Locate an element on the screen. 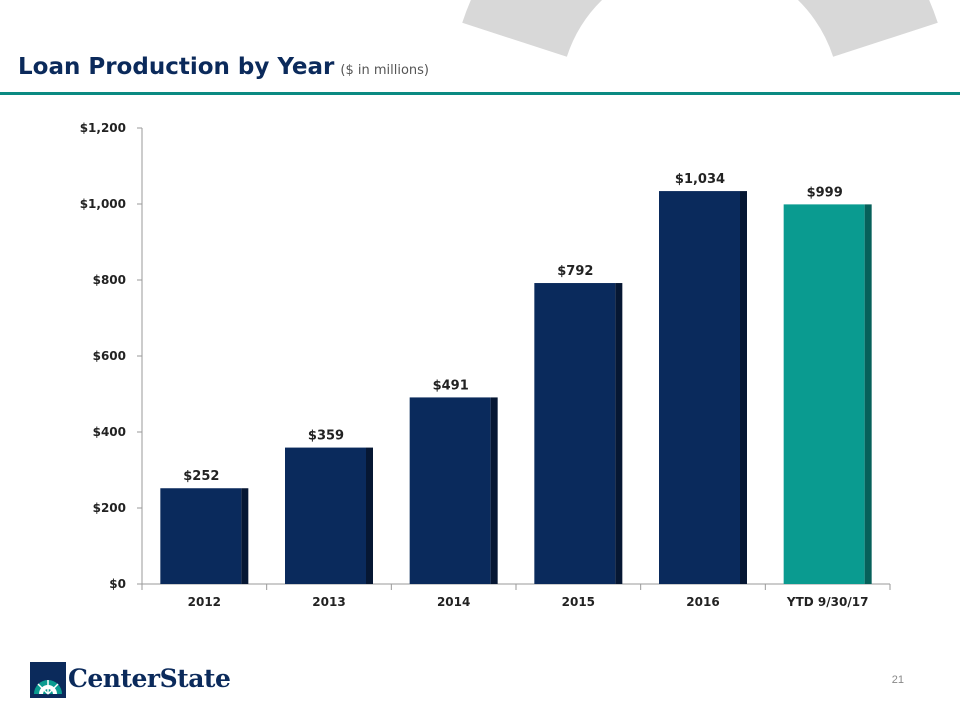  page-title: Loan Production by Year is located at coordinates (176, 67).